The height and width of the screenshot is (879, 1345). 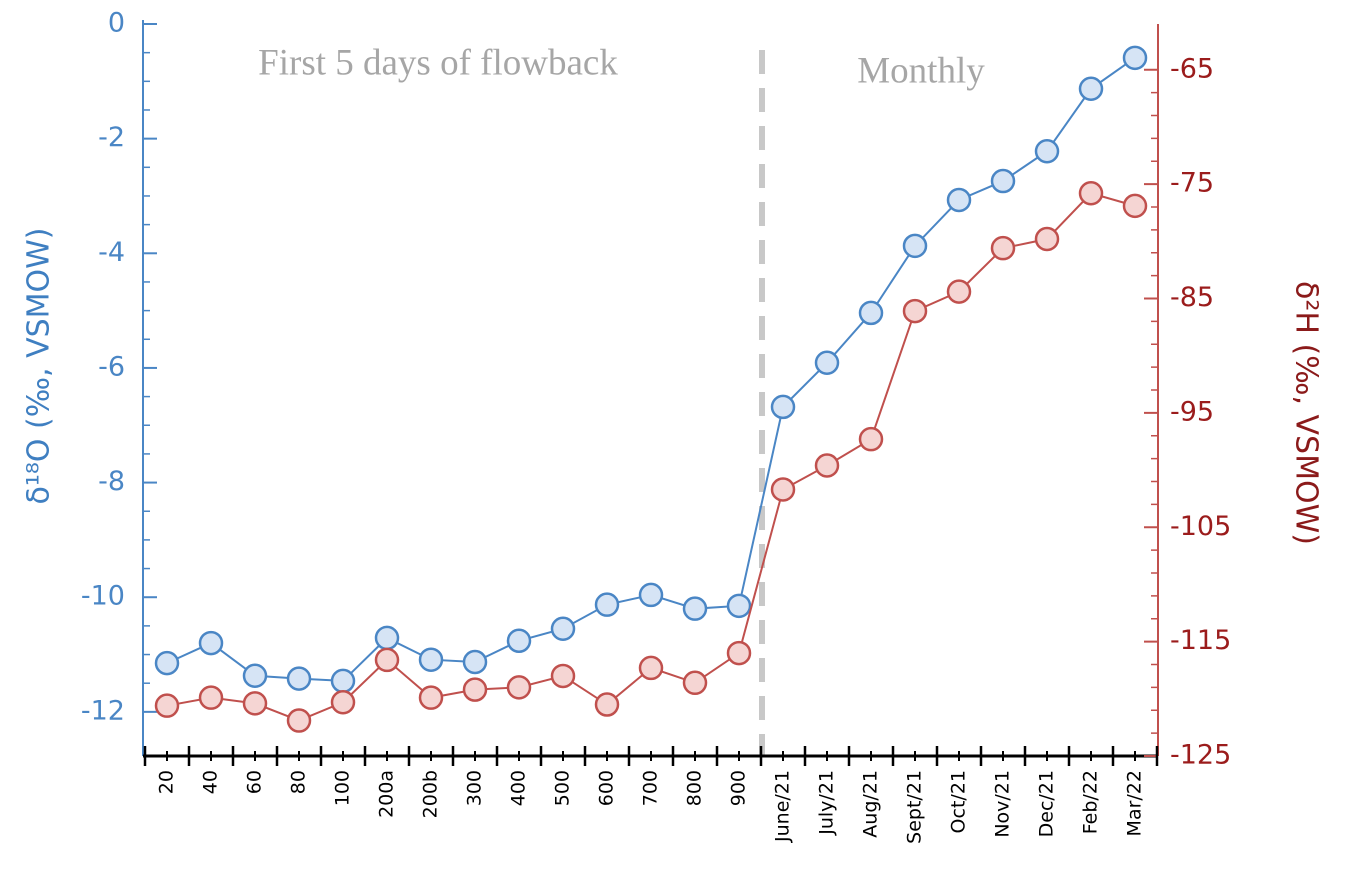 What do you see at coordinates (563, 788) in the screenshot?
I see `x-tick-label: 500` at bounding box center [563, 788].